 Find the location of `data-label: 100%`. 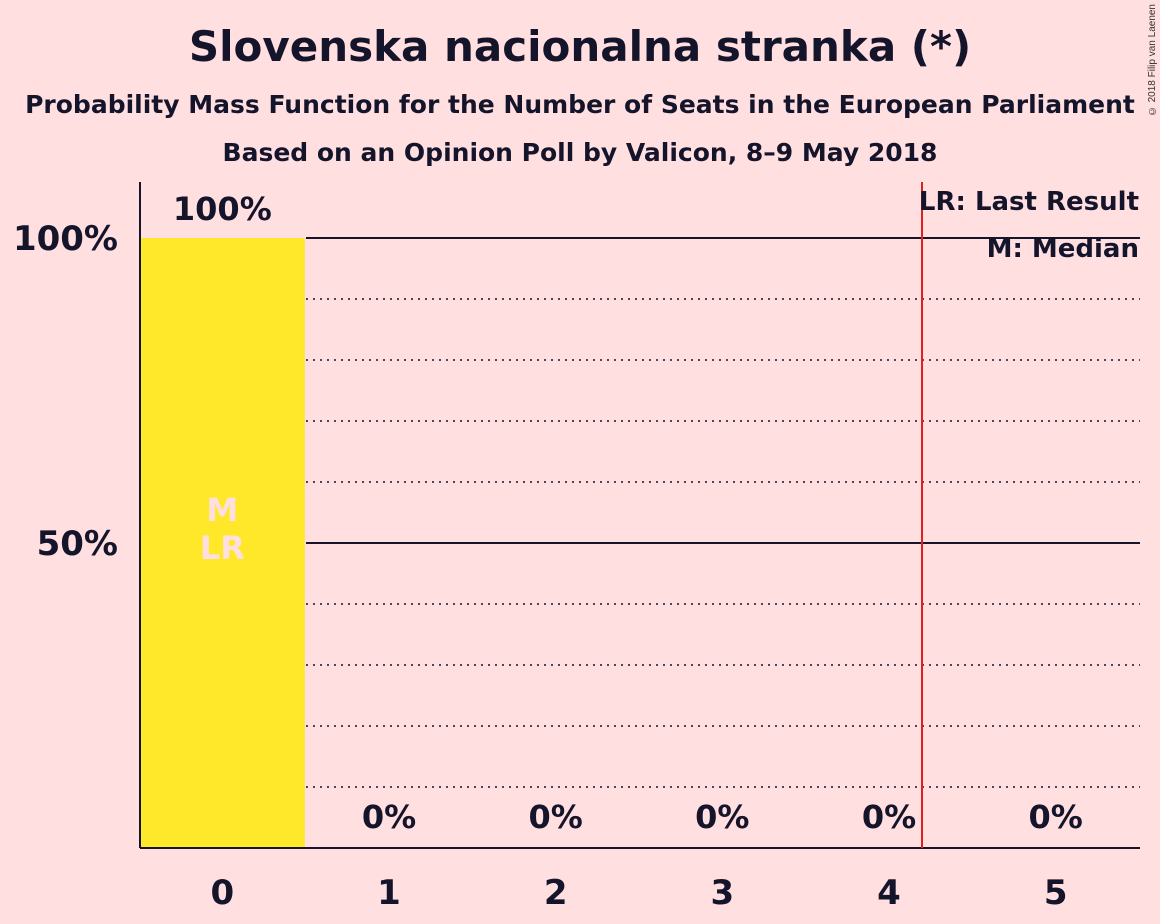

data-label: 100% is located at coordinates (222, 209).